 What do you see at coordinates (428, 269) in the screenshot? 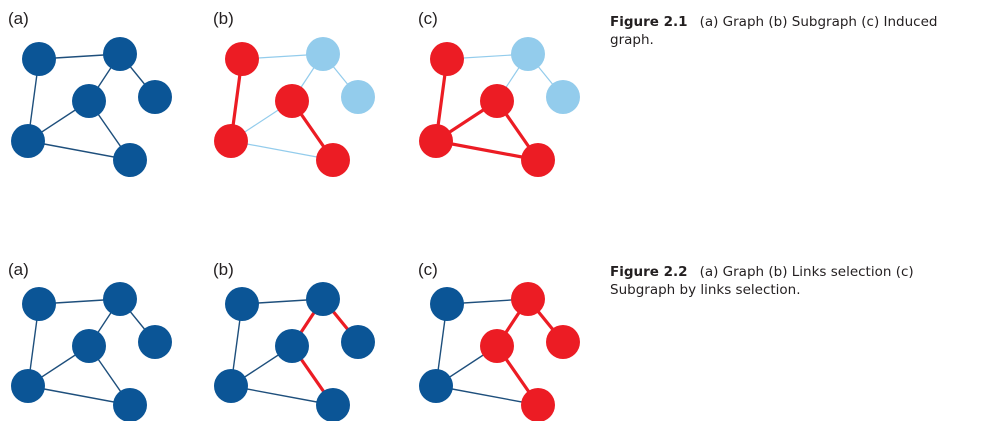
I see `figure-2-panel-3-label: (c)` at bounding box center [428, 269].